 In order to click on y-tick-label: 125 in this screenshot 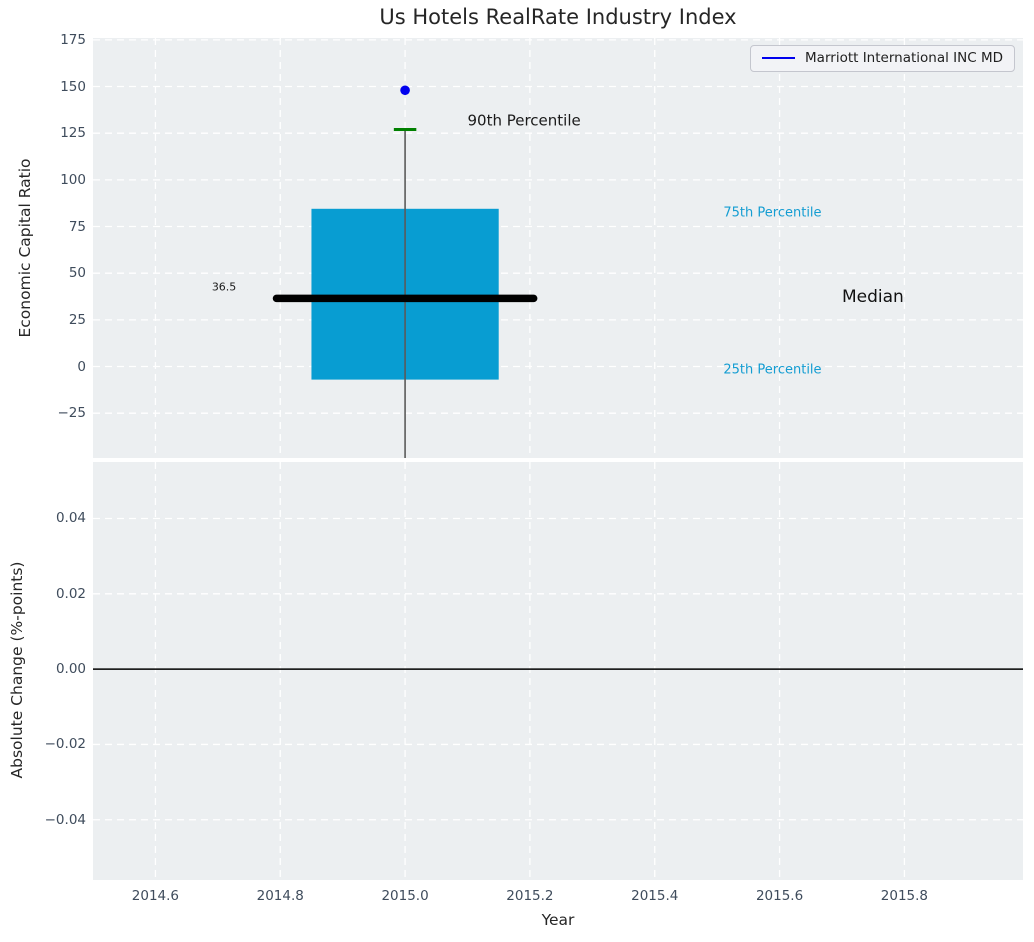, I will do `click(73, 133)`.